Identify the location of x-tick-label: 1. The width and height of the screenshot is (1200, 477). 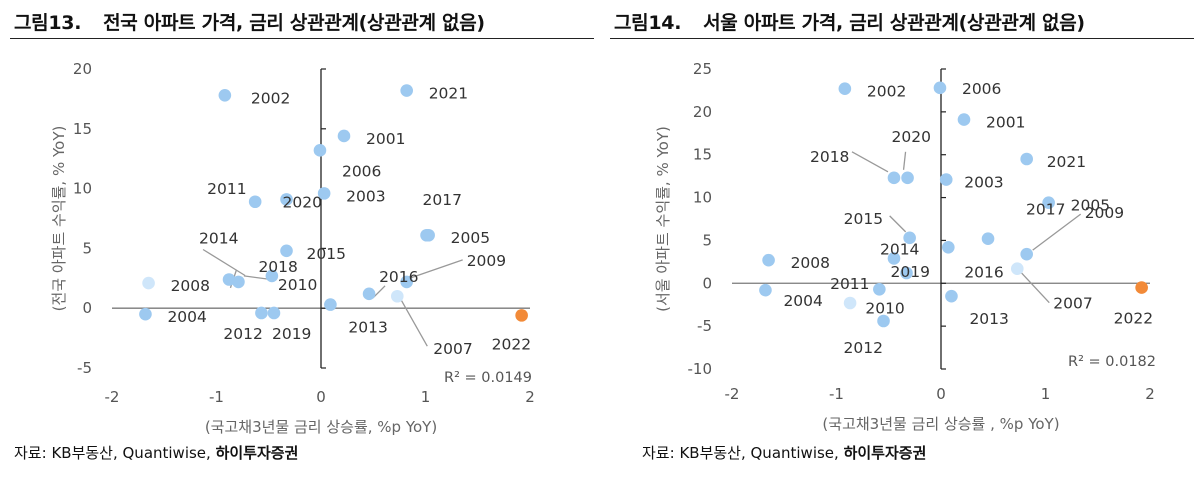
(1046, 394).